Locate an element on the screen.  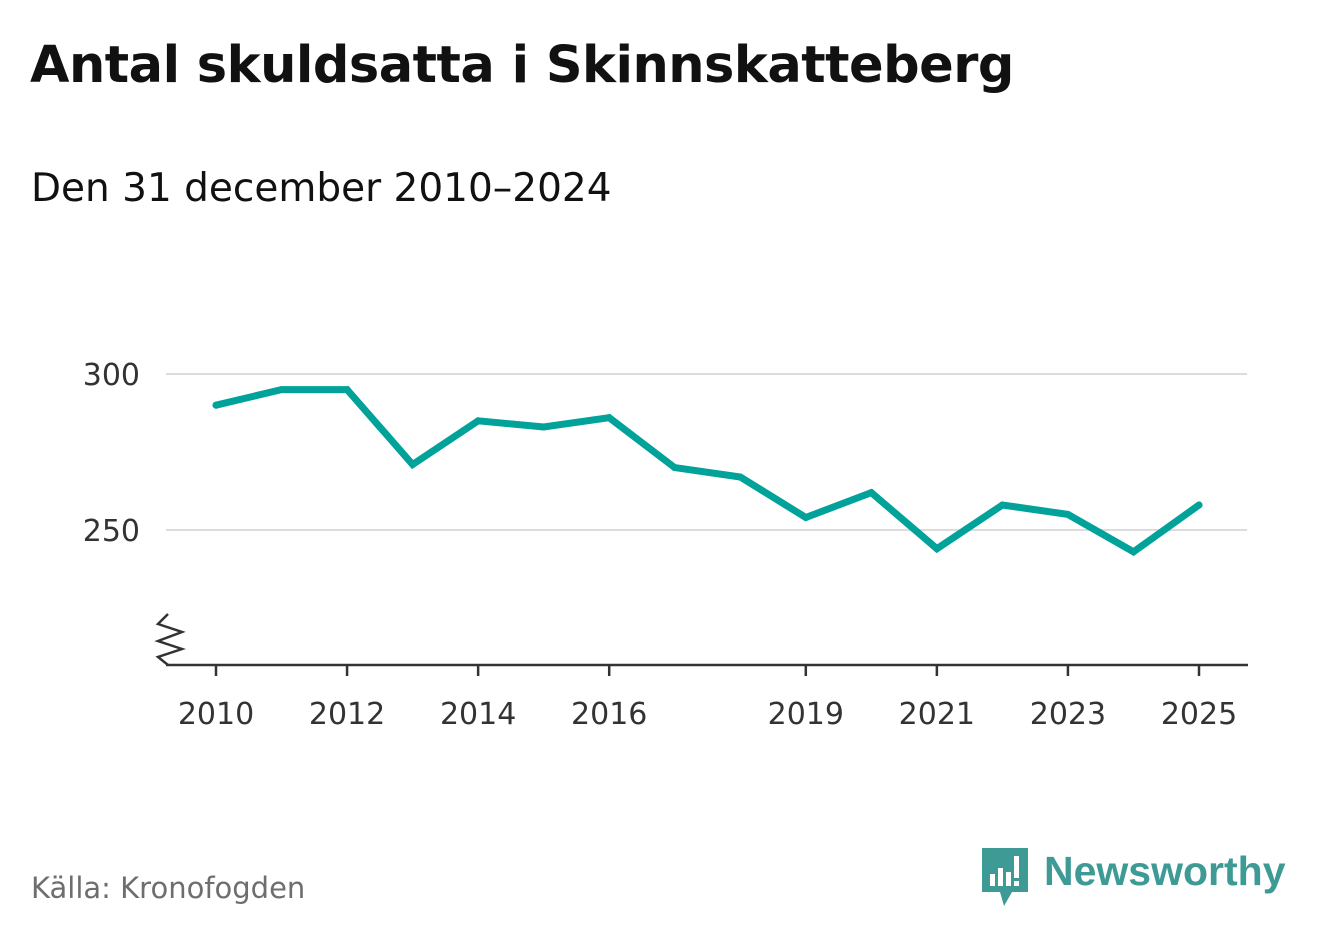
x-axis-labels: 2010 2012 2014 2016 2019 2021 2023 2025 is located at coordinates (707, 698).